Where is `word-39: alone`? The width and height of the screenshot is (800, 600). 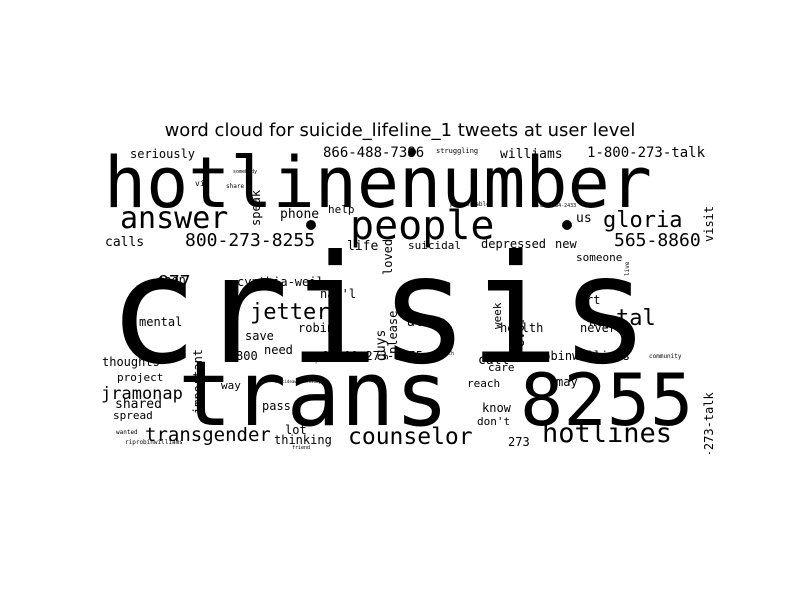 word-39: alone is located at coordinates (427, 322).